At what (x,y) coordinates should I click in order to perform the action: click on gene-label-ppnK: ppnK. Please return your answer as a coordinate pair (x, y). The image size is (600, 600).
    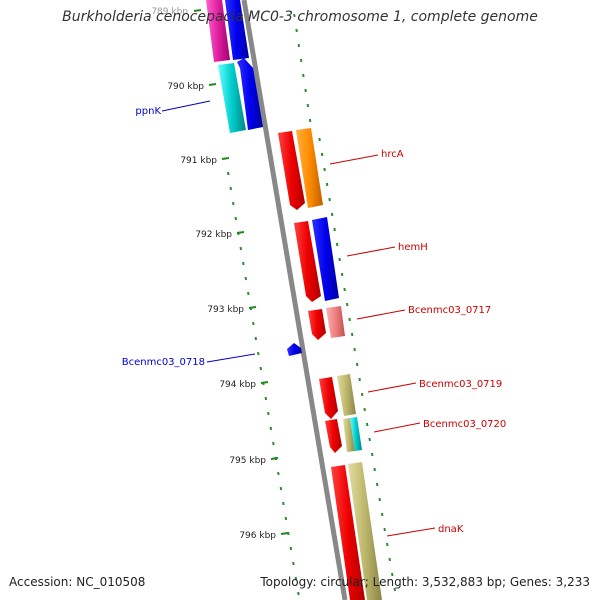
    Looking at the image, I should click on (148, 111).